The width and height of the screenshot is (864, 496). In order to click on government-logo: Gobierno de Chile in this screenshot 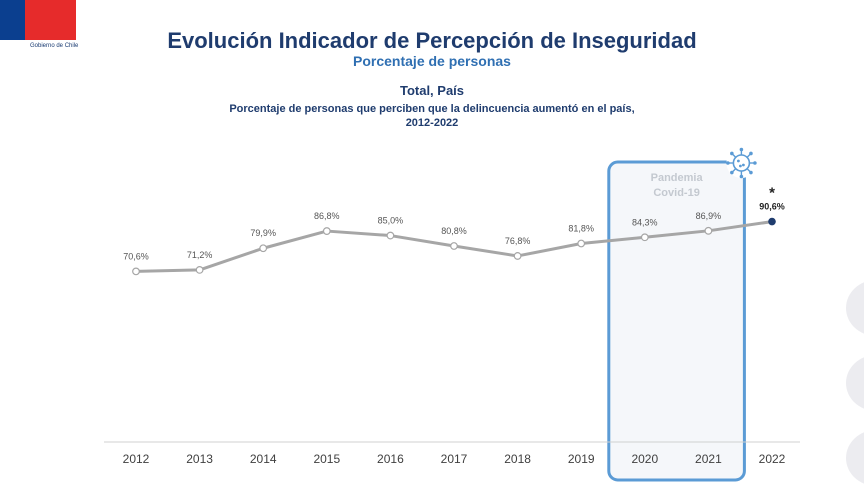, I will do `click(39, 28)`.